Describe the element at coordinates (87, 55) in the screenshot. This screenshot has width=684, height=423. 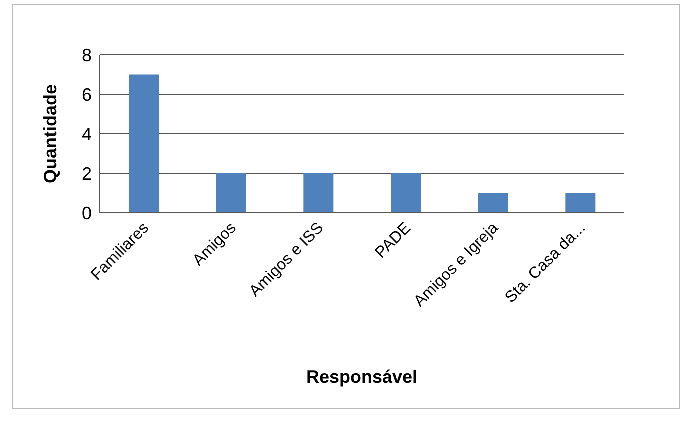
I see `y-tick-label: 8` at that location.